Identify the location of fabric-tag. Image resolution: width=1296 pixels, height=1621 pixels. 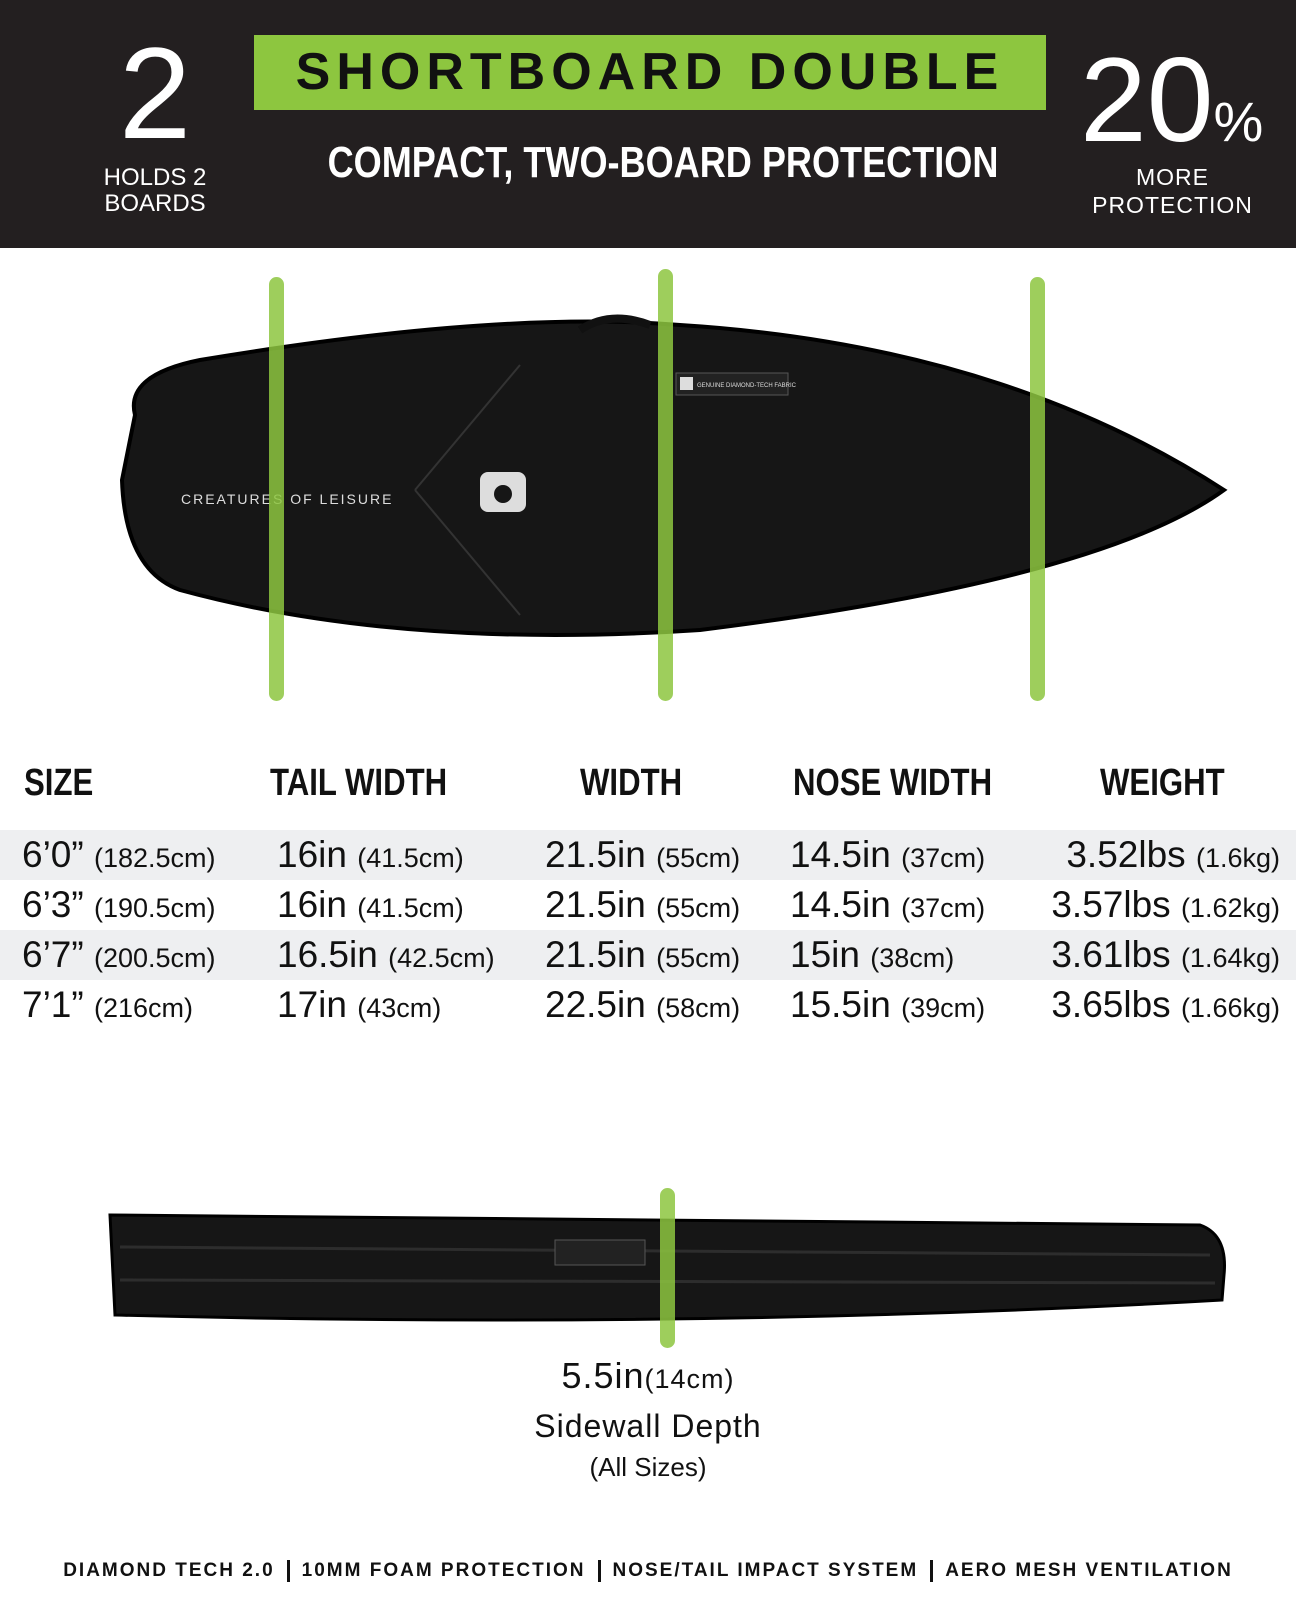
(732, 384).